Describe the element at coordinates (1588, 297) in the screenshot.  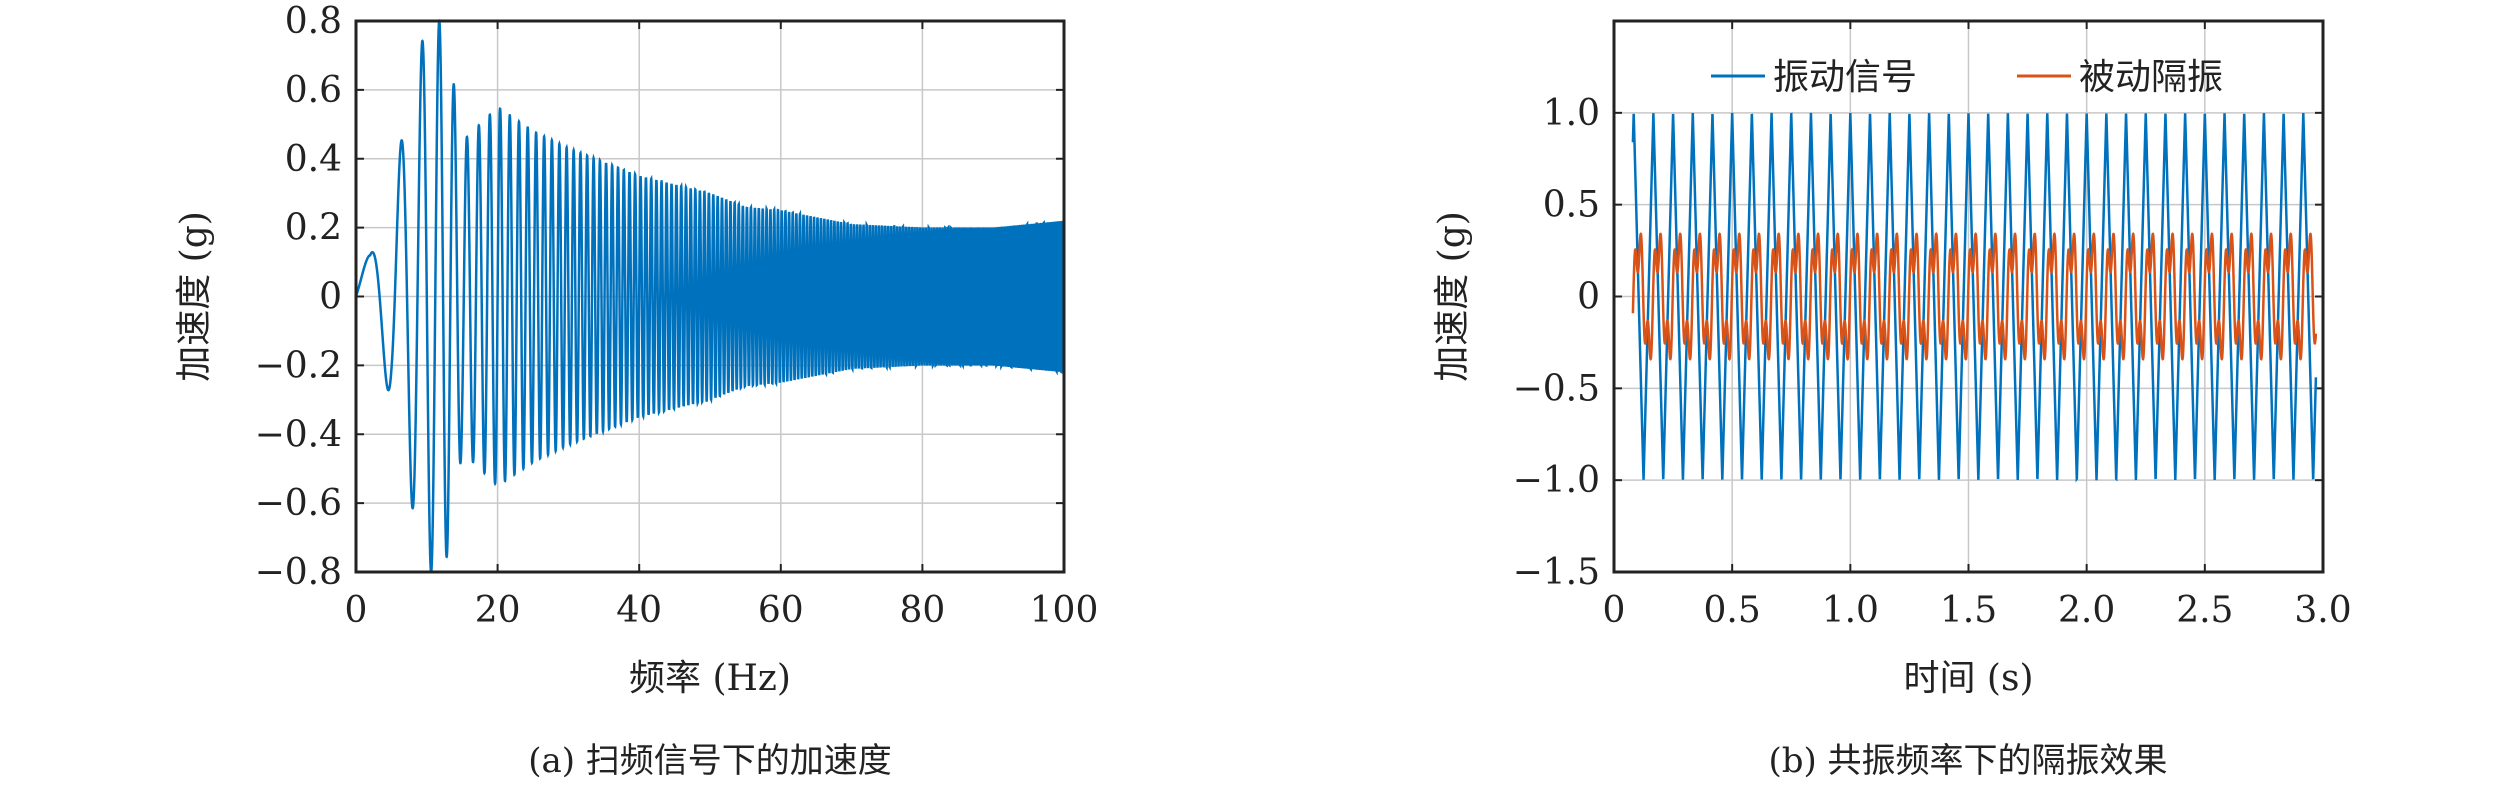
I see `chart-b-ytick-label: 0` at that location.